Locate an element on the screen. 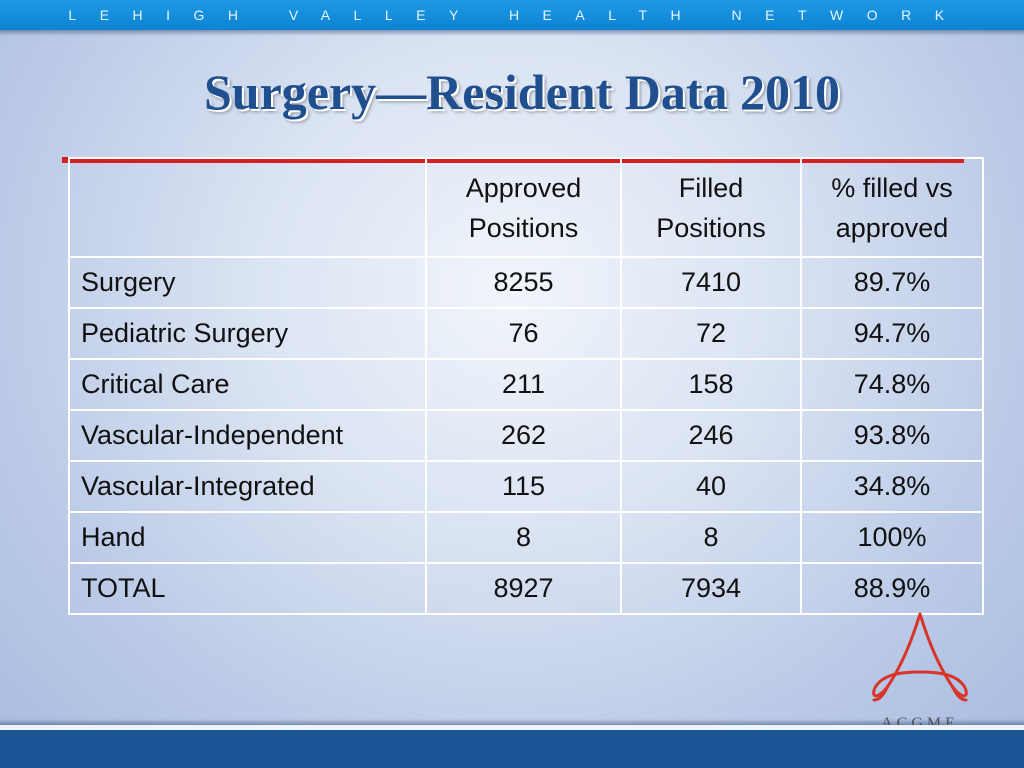 This screenshot has width=1024, height=768. filled-cell: 40 is located at coordinates (711, 486).